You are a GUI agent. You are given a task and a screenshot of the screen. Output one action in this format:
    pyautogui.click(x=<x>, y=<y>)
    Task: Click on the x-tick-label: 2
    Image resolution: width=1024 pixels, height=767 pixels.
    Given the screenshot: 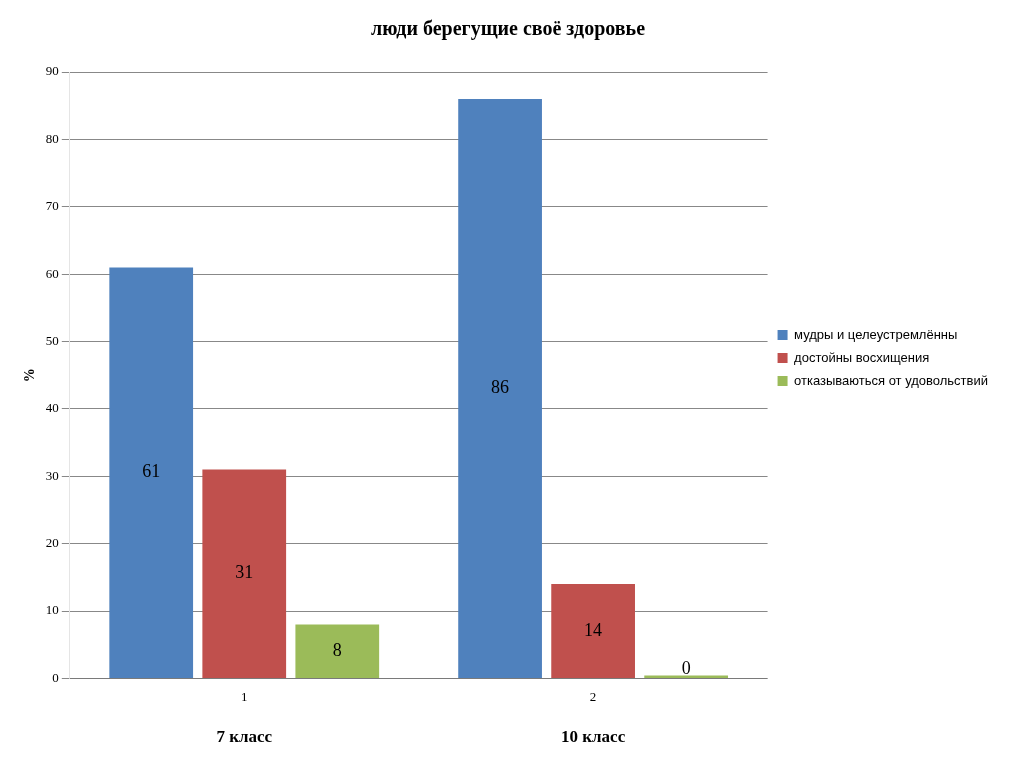 What is the action you would take?
    pyautogui.click(x=593, y=696)
    